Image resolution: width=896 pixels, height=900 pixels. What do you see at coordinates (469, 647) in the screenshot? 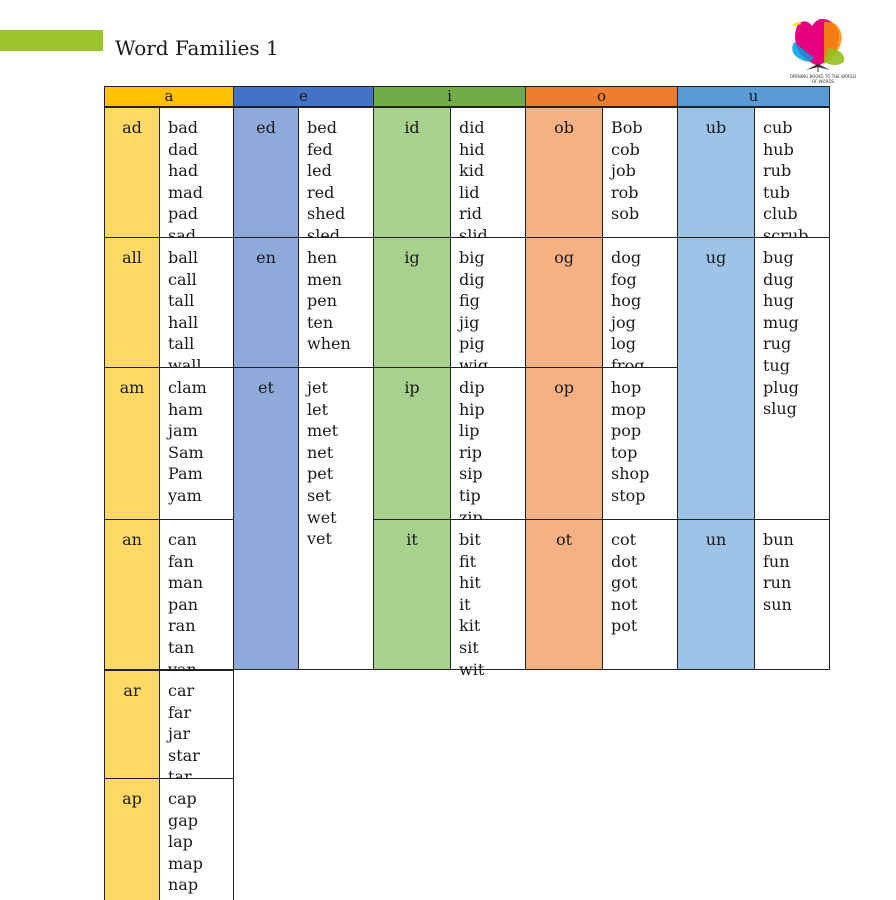
I see `word-item: sit` at bounding box center [469, 647].